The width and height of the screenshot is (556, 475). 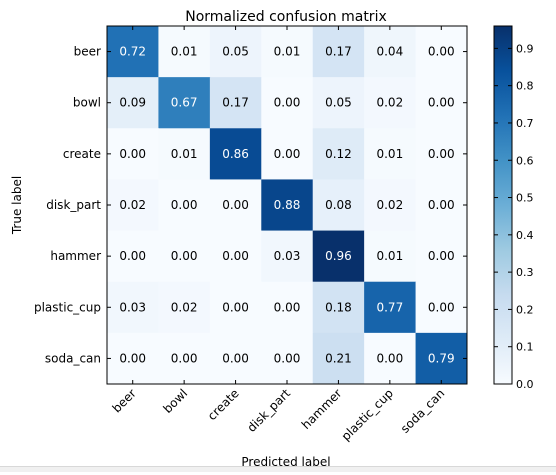 I want to click on colorbar-tick-label: 0.4, so click(x=525, y=235).